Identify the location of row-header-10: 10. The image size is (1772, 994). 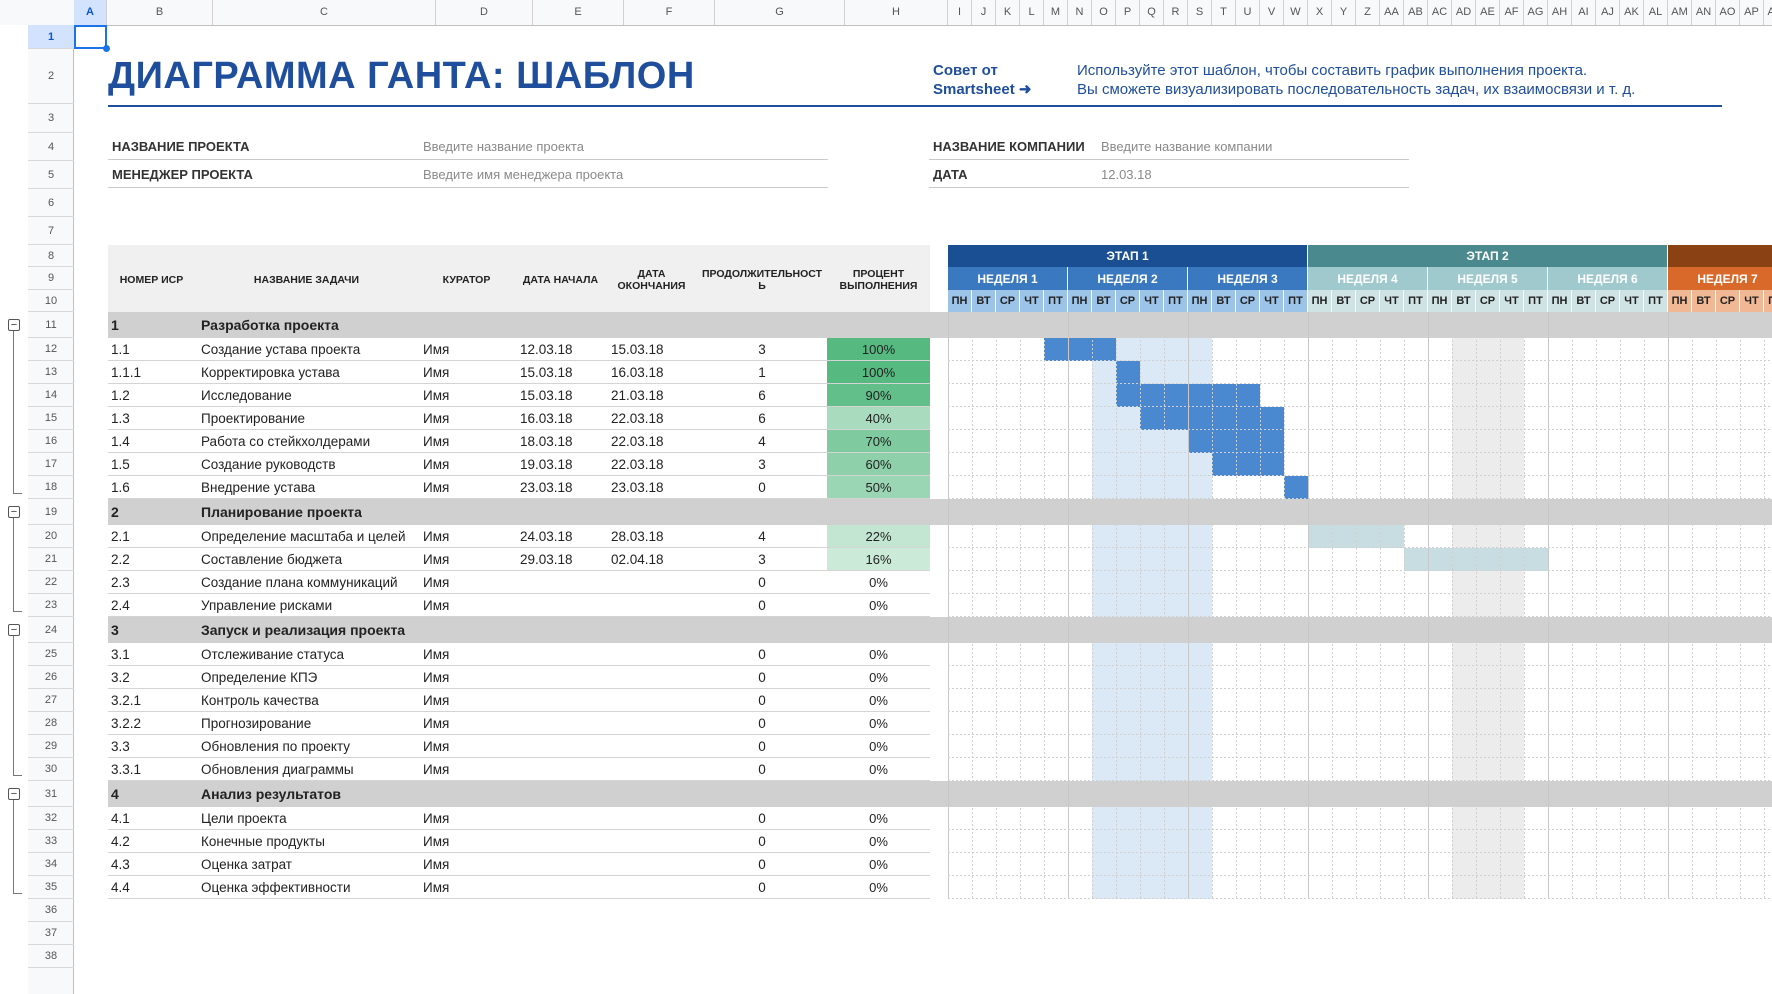
(51, 301).